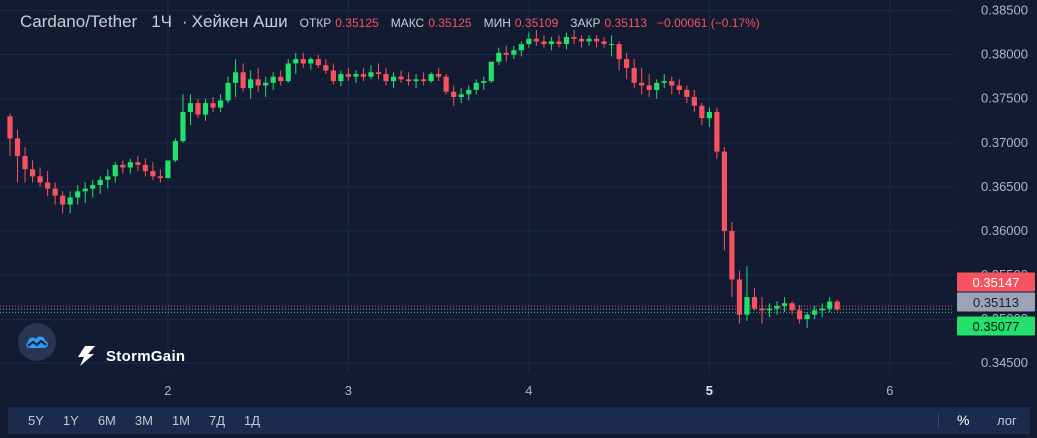  Describe the element at coordinates (357, 23) in the screenshot. I see `open-value: 0.35125` at that location.